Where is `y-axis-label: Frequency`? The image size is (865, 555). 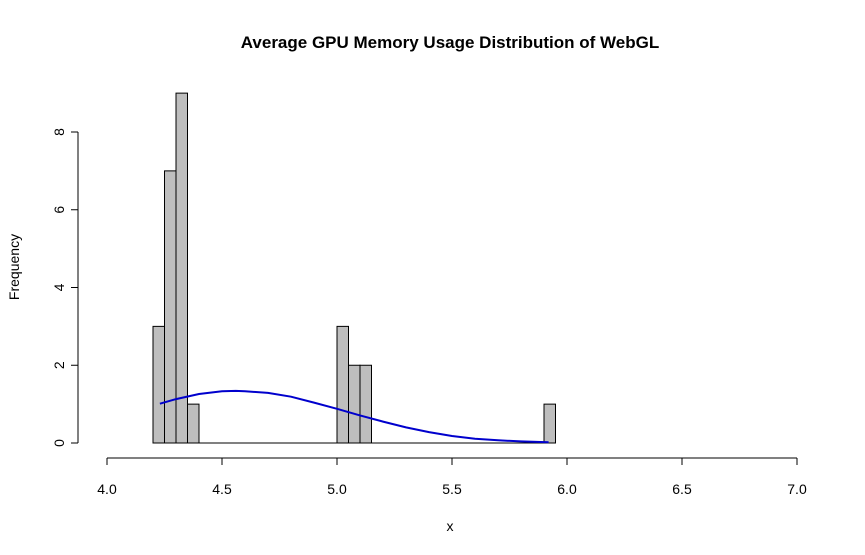
y-axis-label: Frequency is located at coordinates (14, 267).